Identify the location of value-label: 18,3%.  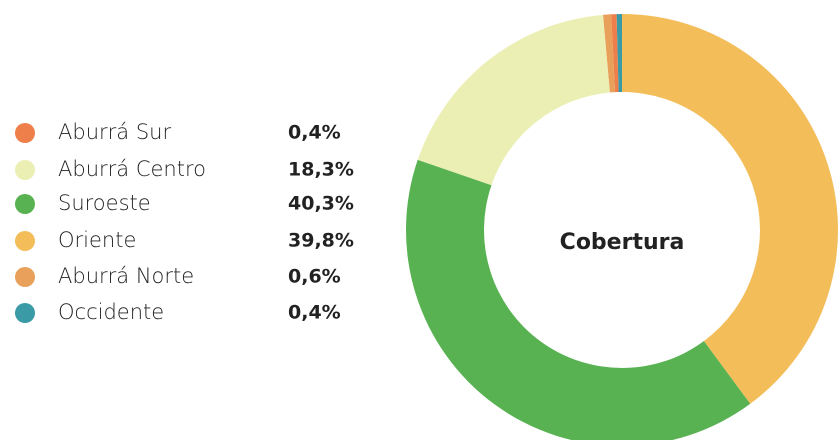
(321, 170).